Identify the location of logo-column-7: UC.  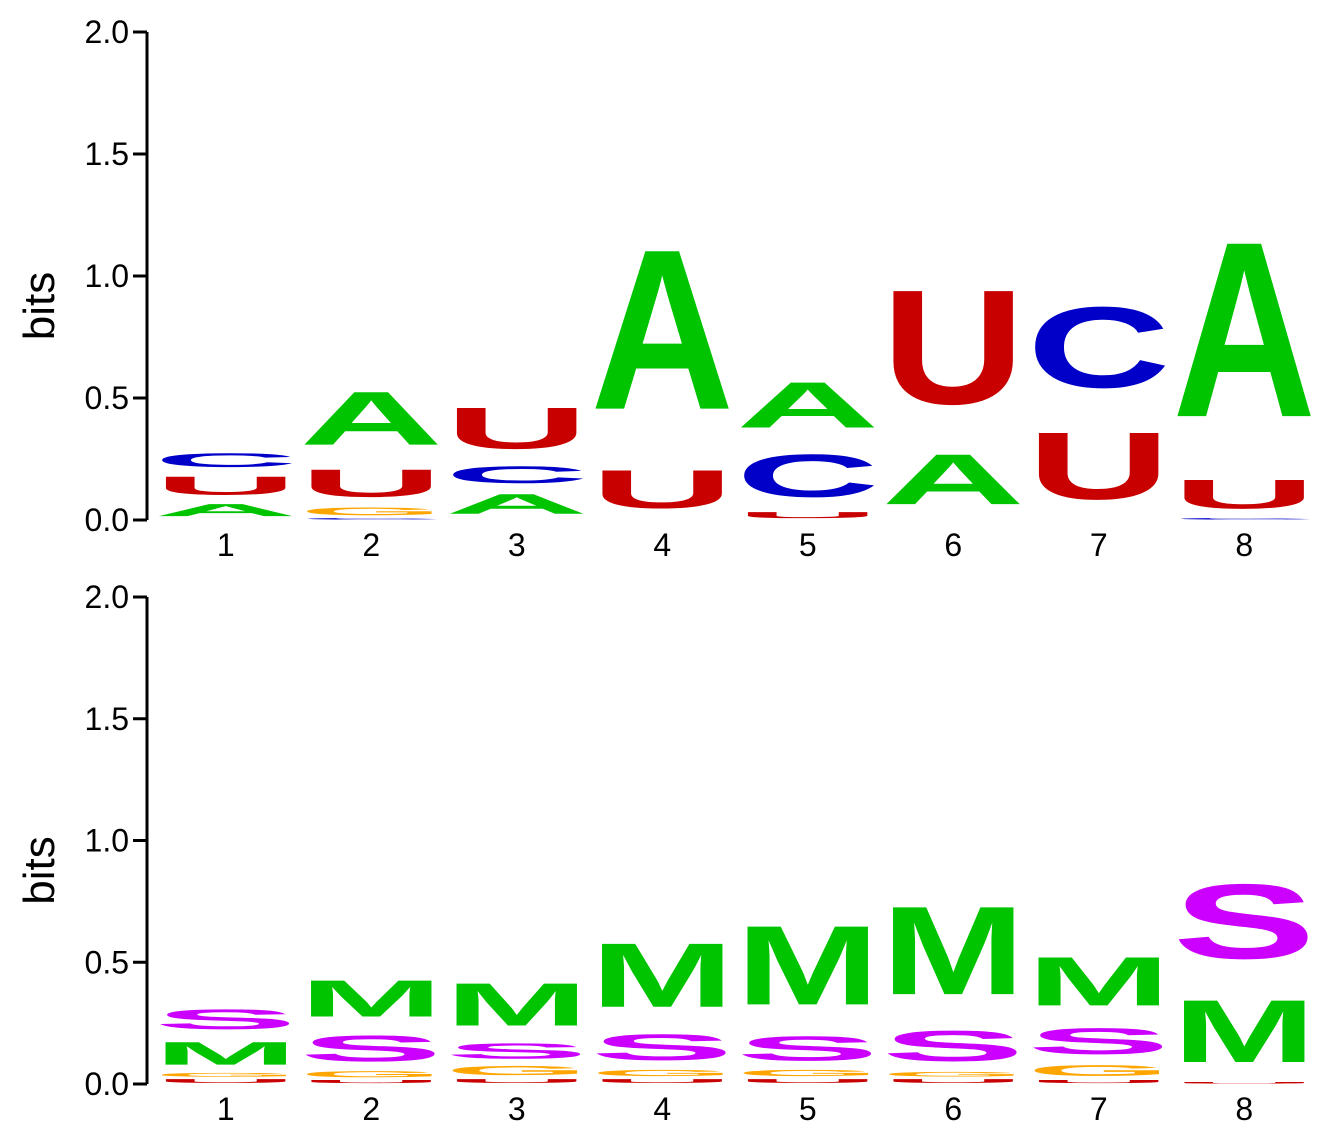
(1099, 401).